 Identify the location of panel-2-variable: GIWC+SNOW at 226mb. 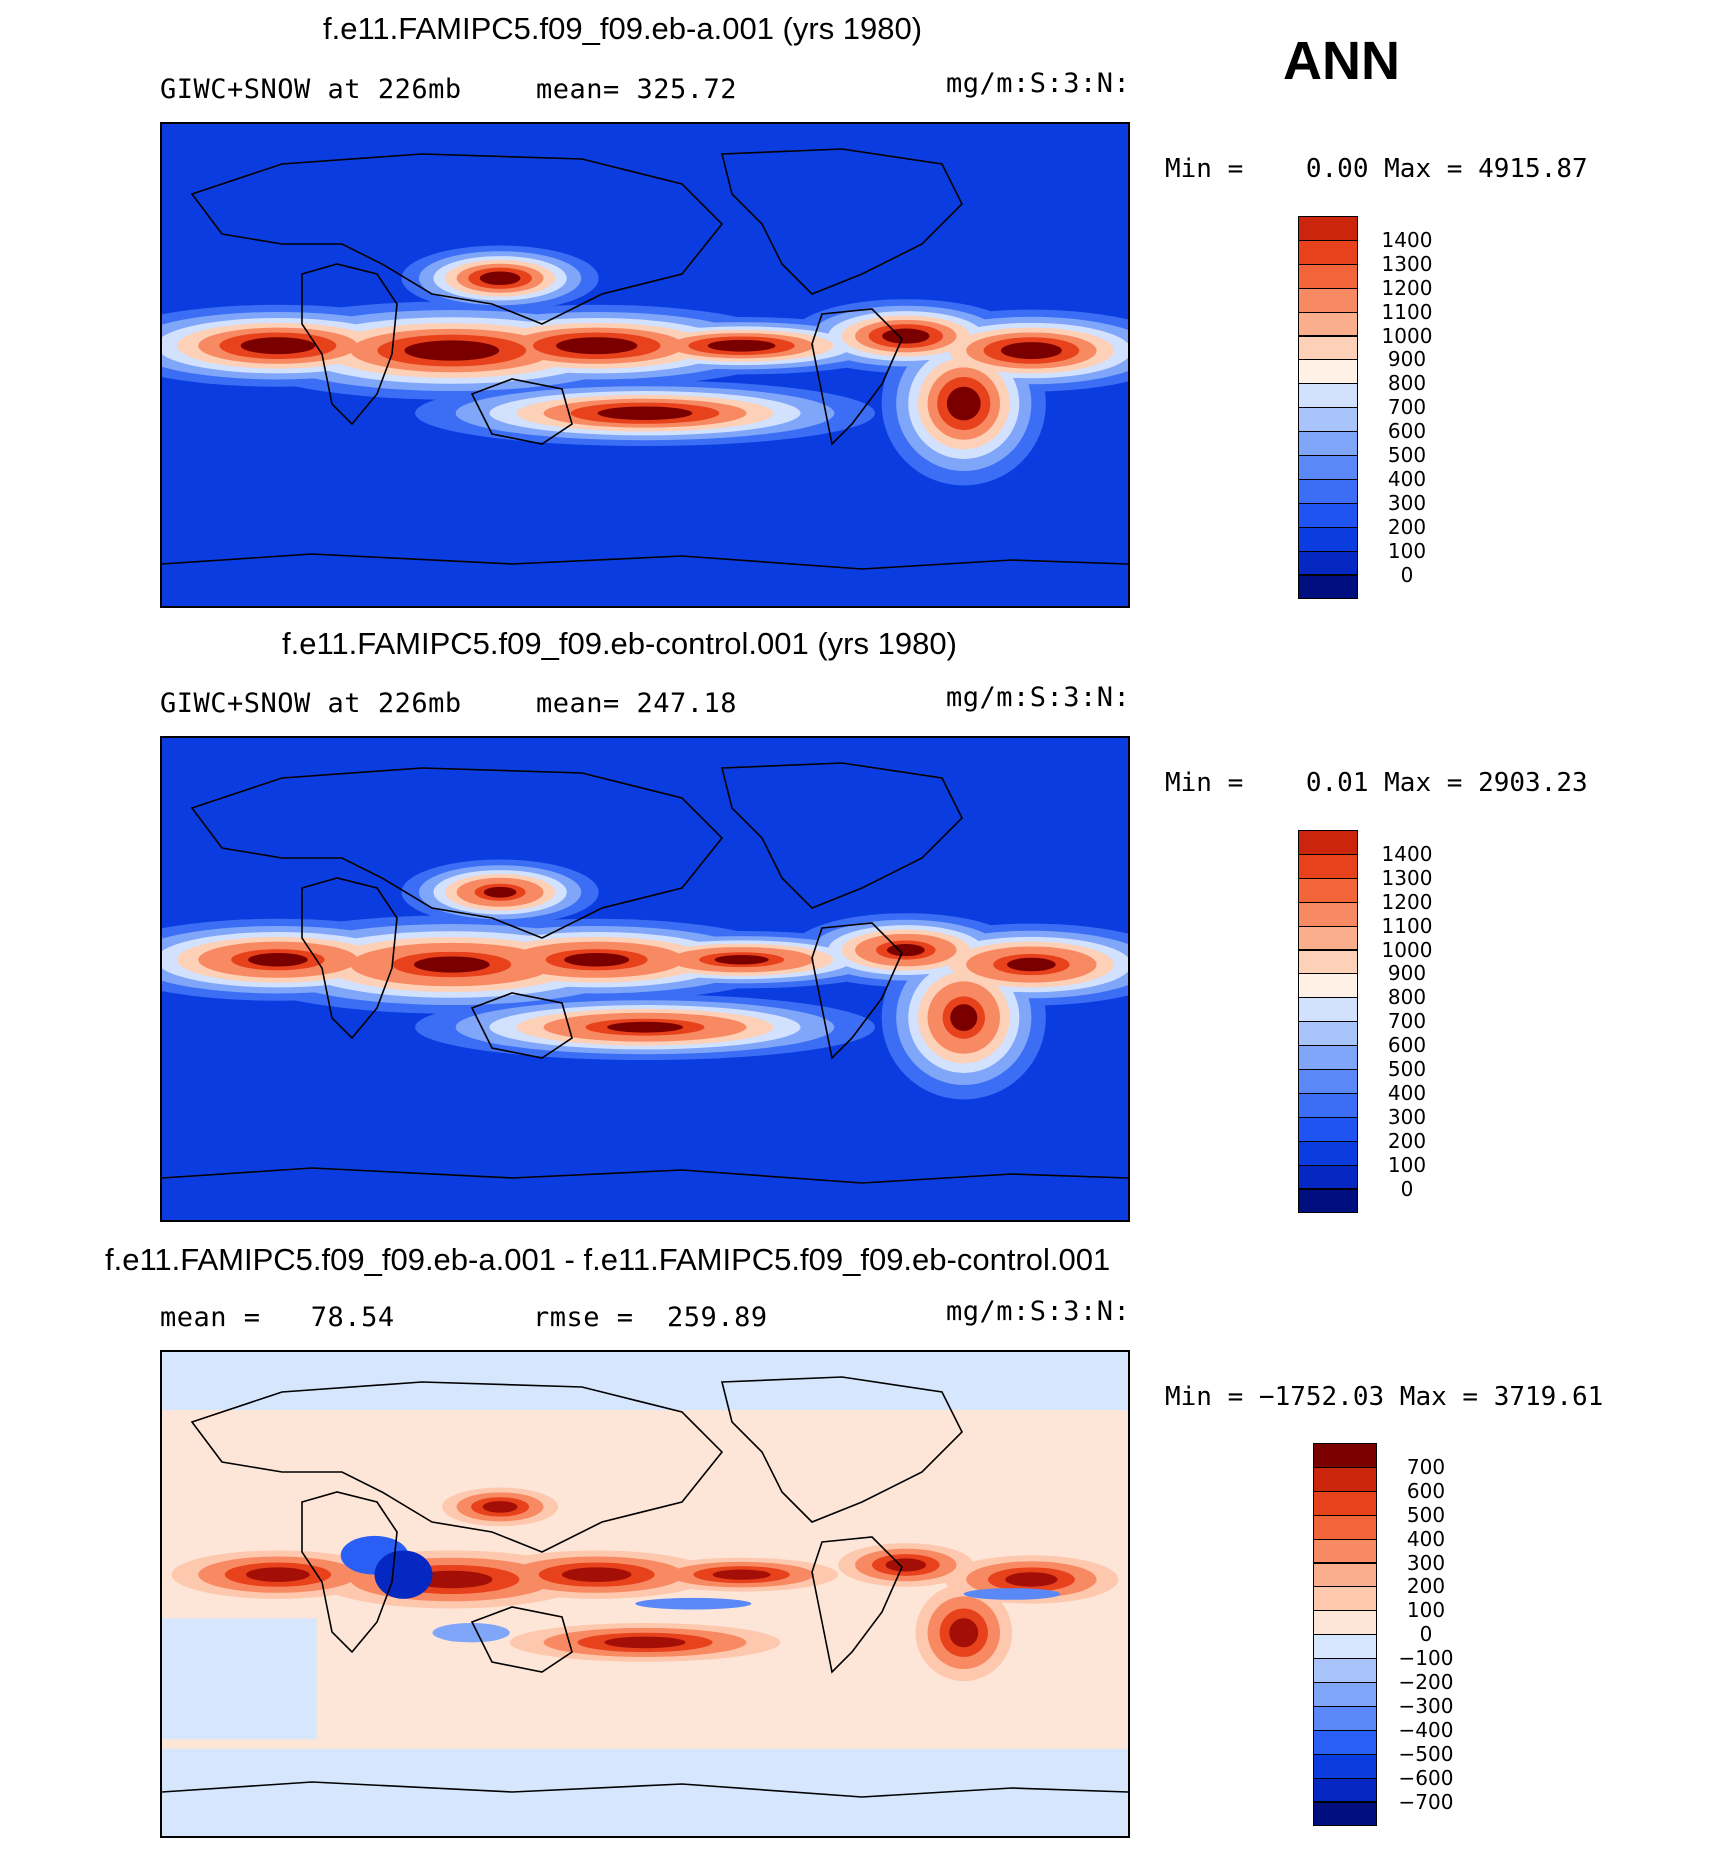
(311, 703).